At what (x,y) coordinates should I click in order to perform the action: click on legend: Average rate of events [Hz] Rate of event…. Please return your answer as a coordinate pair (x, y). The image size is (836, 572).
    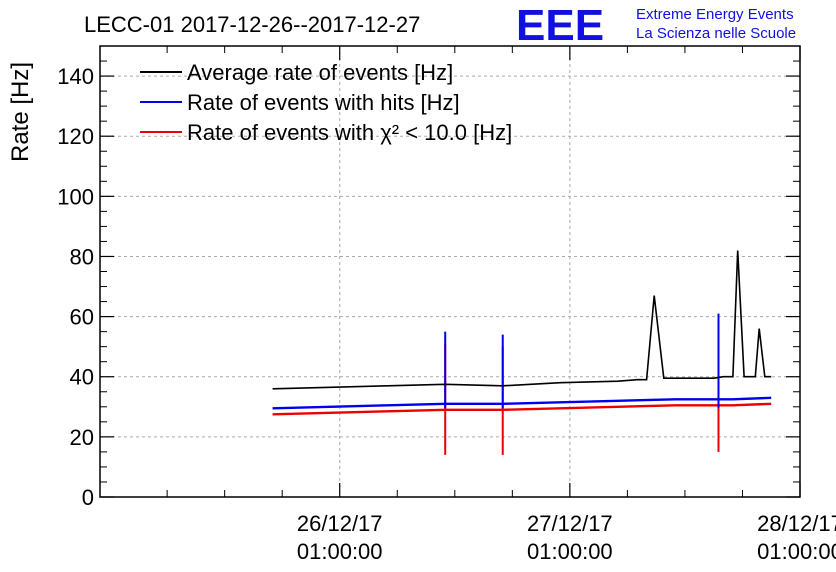
    Looking at the image, I should click on (326, 102).